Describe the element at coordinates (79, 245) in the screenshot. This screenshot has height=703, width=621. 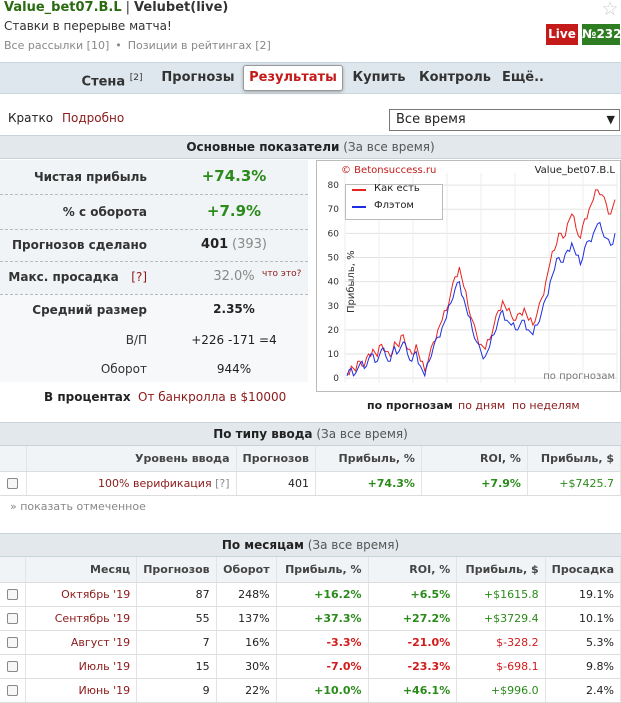
I see `tips-count-label: Прогнозов сделано` at that location.